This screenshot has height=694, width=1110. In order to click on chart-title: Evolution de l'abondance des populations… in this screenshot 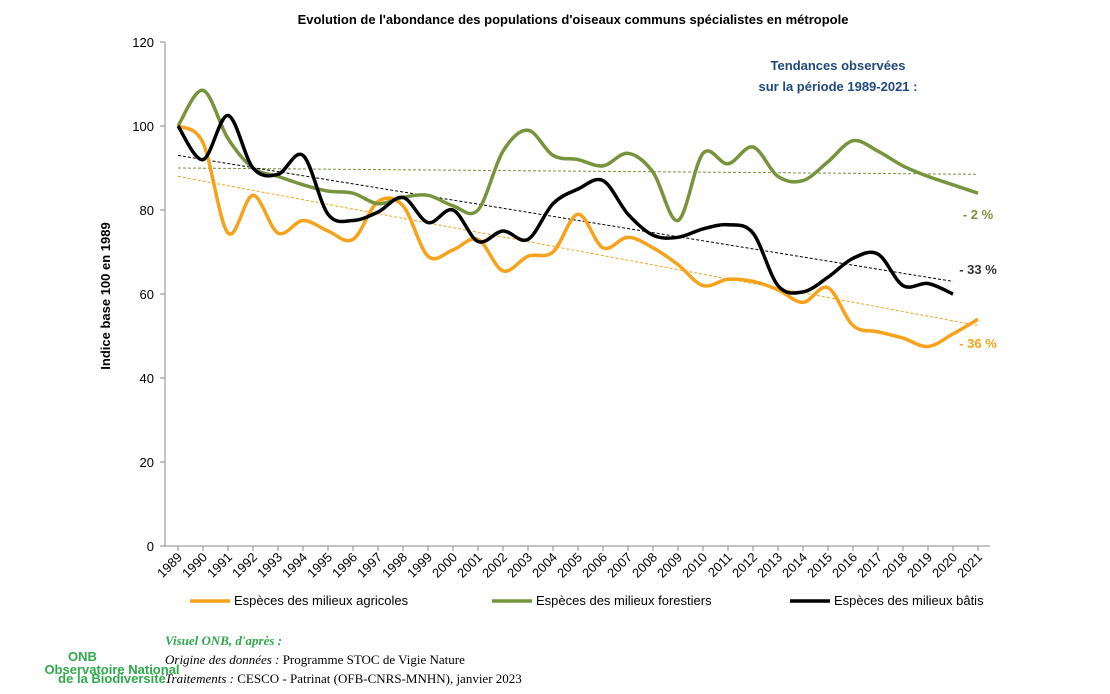, I will do `click(573, 19)`.